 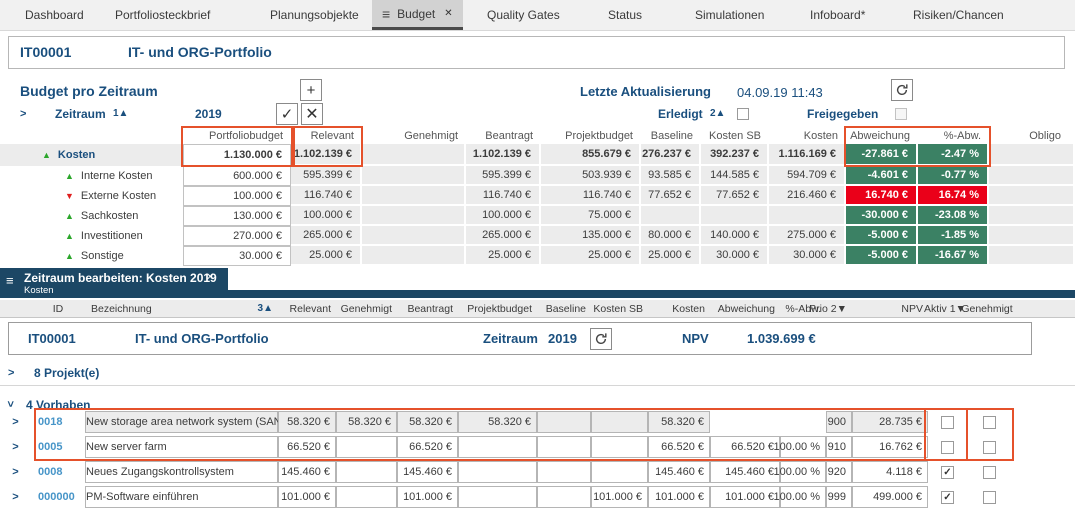 What do you see at coordinates (947, 472) in the screenshot?
I see `aktiv-checkbox: ✓` at bounding box center [947, 472].